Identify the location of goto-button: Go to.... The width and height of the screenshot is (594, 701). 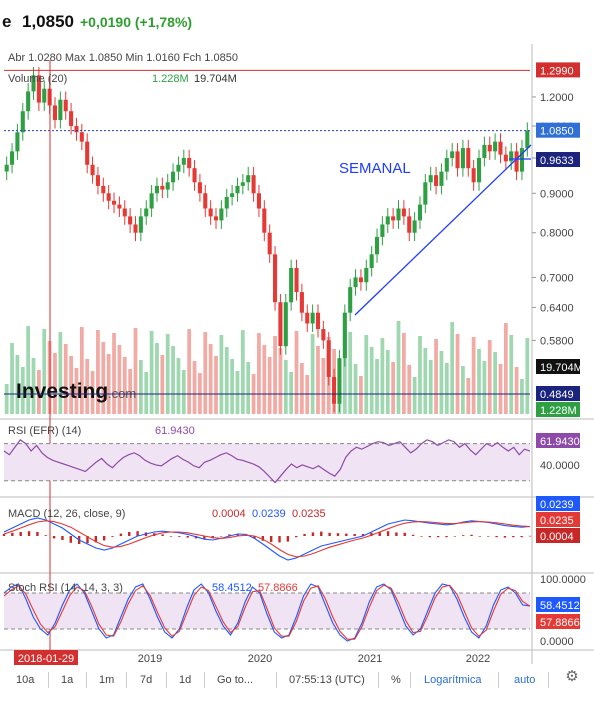
(235, 680).